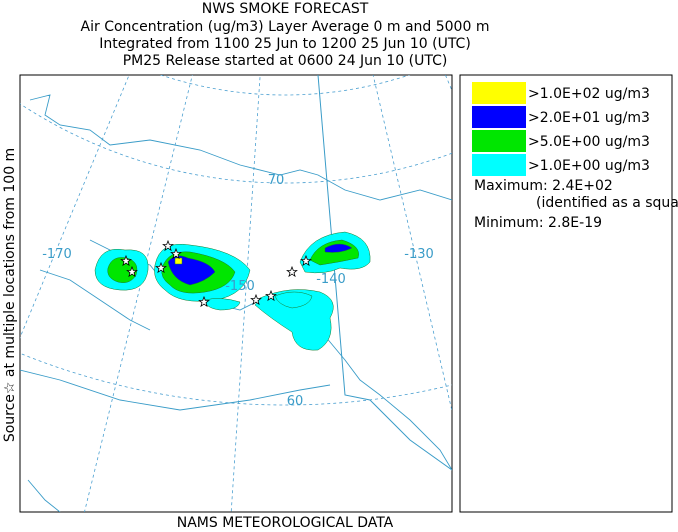  I want to click on footer: NAMS METEOROLOGICAL DATA, so click(285, 523).